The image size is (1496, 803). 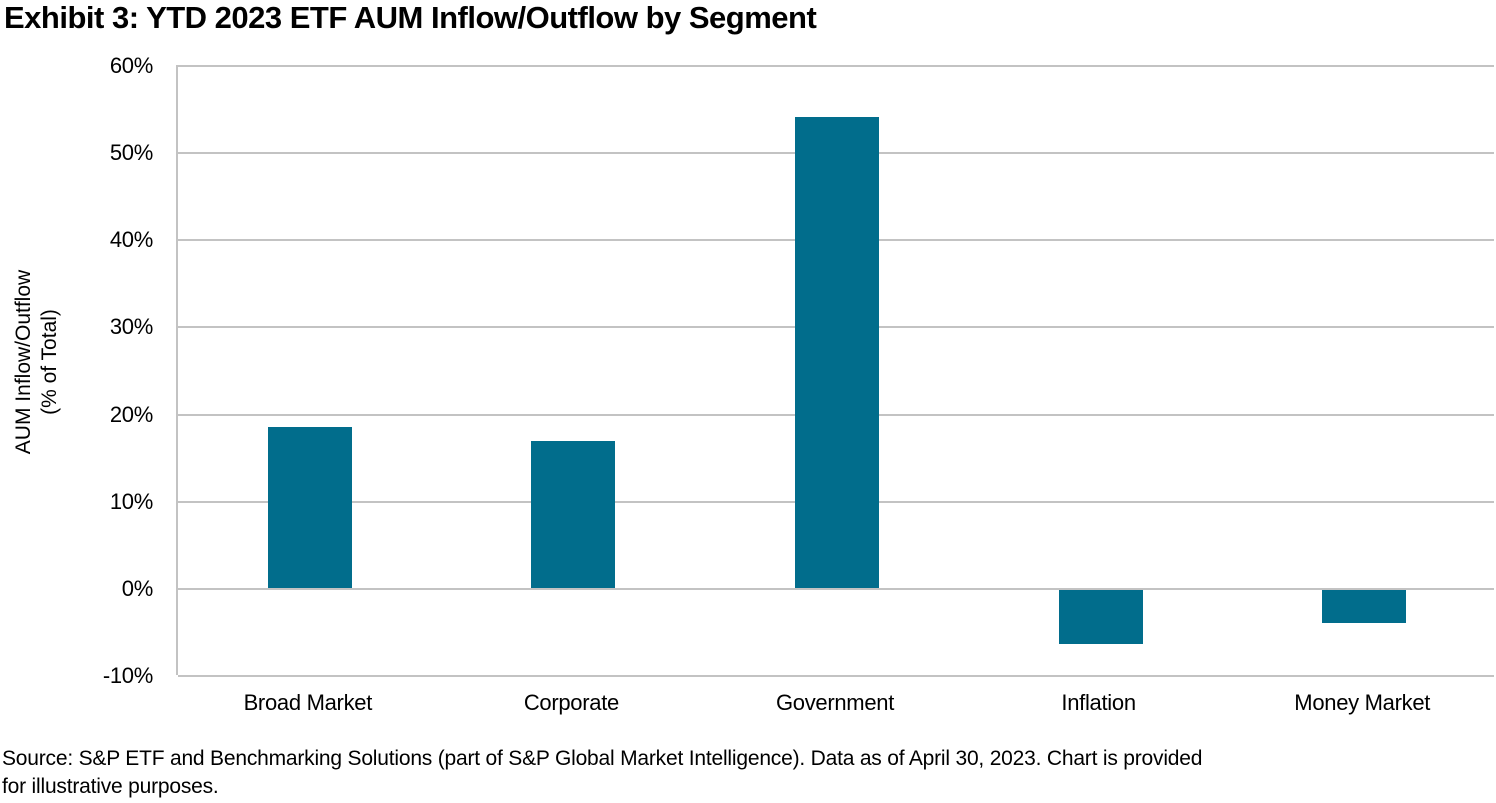 I want to click on y-tick-label-40-: 40%, so click(x=131, y=240).